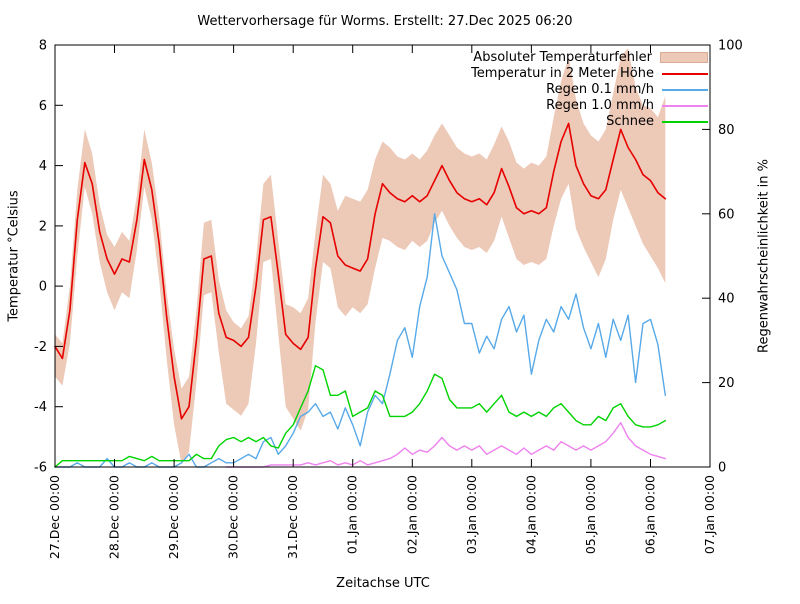 The height and width of the screenshot is (604, 800). What do you see at coordinates (471, 514) in the screenshot?
I see `x-tick-label: 03.Jan 00:00` at bounding box center [471, 514].